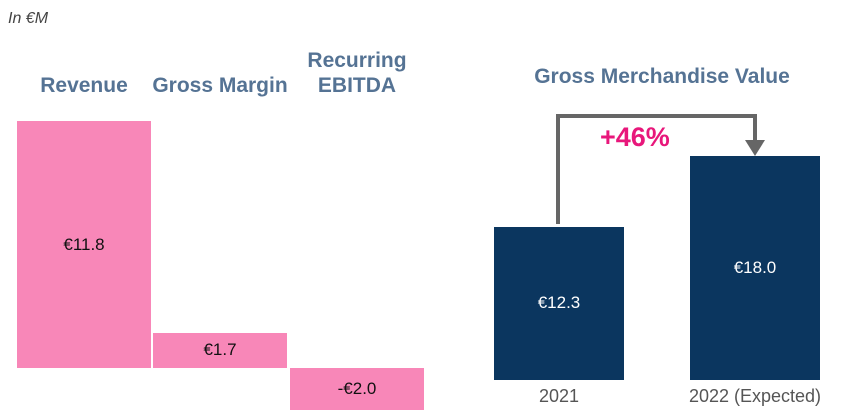 This screenshot has width=842, height=410. I want to click on value-label: €11.8, so click(84, 244).